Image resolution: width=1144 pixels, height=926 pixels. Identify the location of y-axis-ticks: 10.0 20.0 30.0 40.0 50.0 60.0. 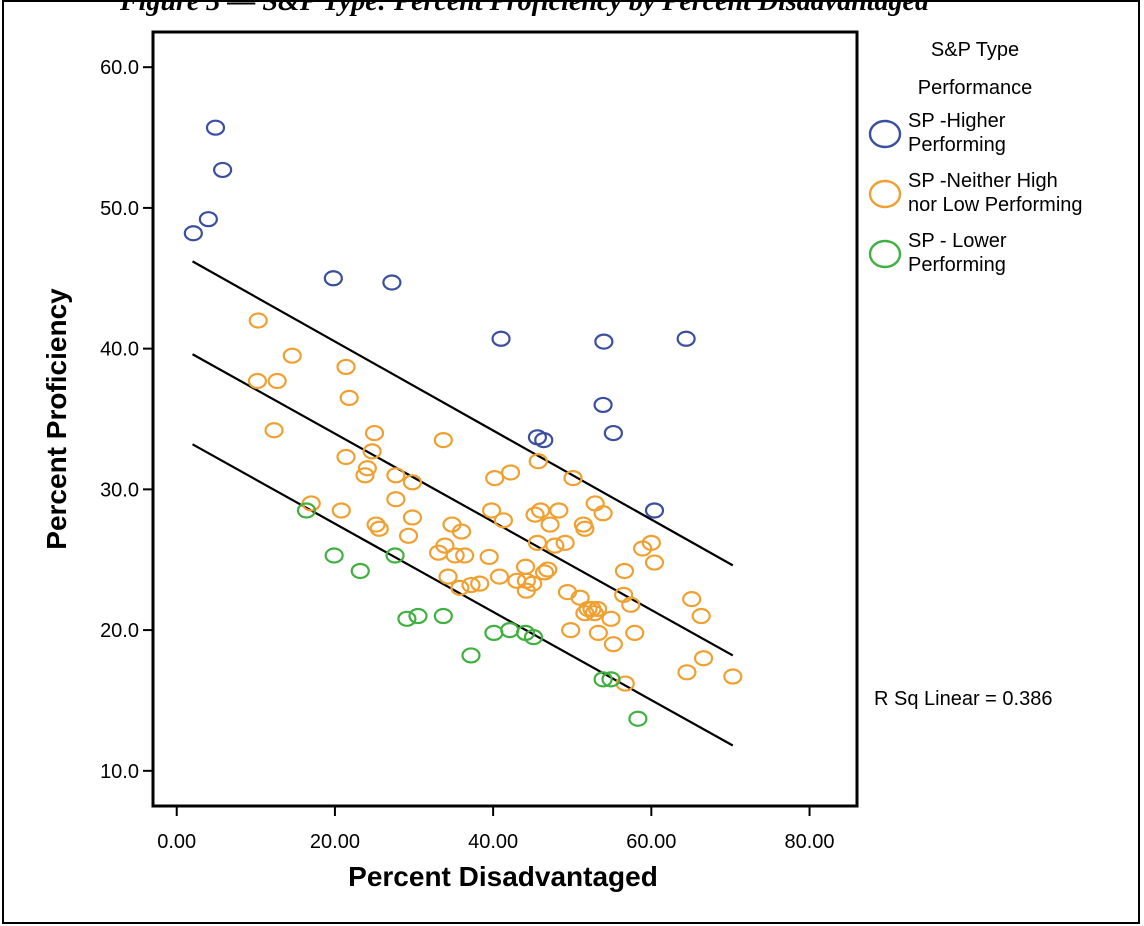
(126, 420).